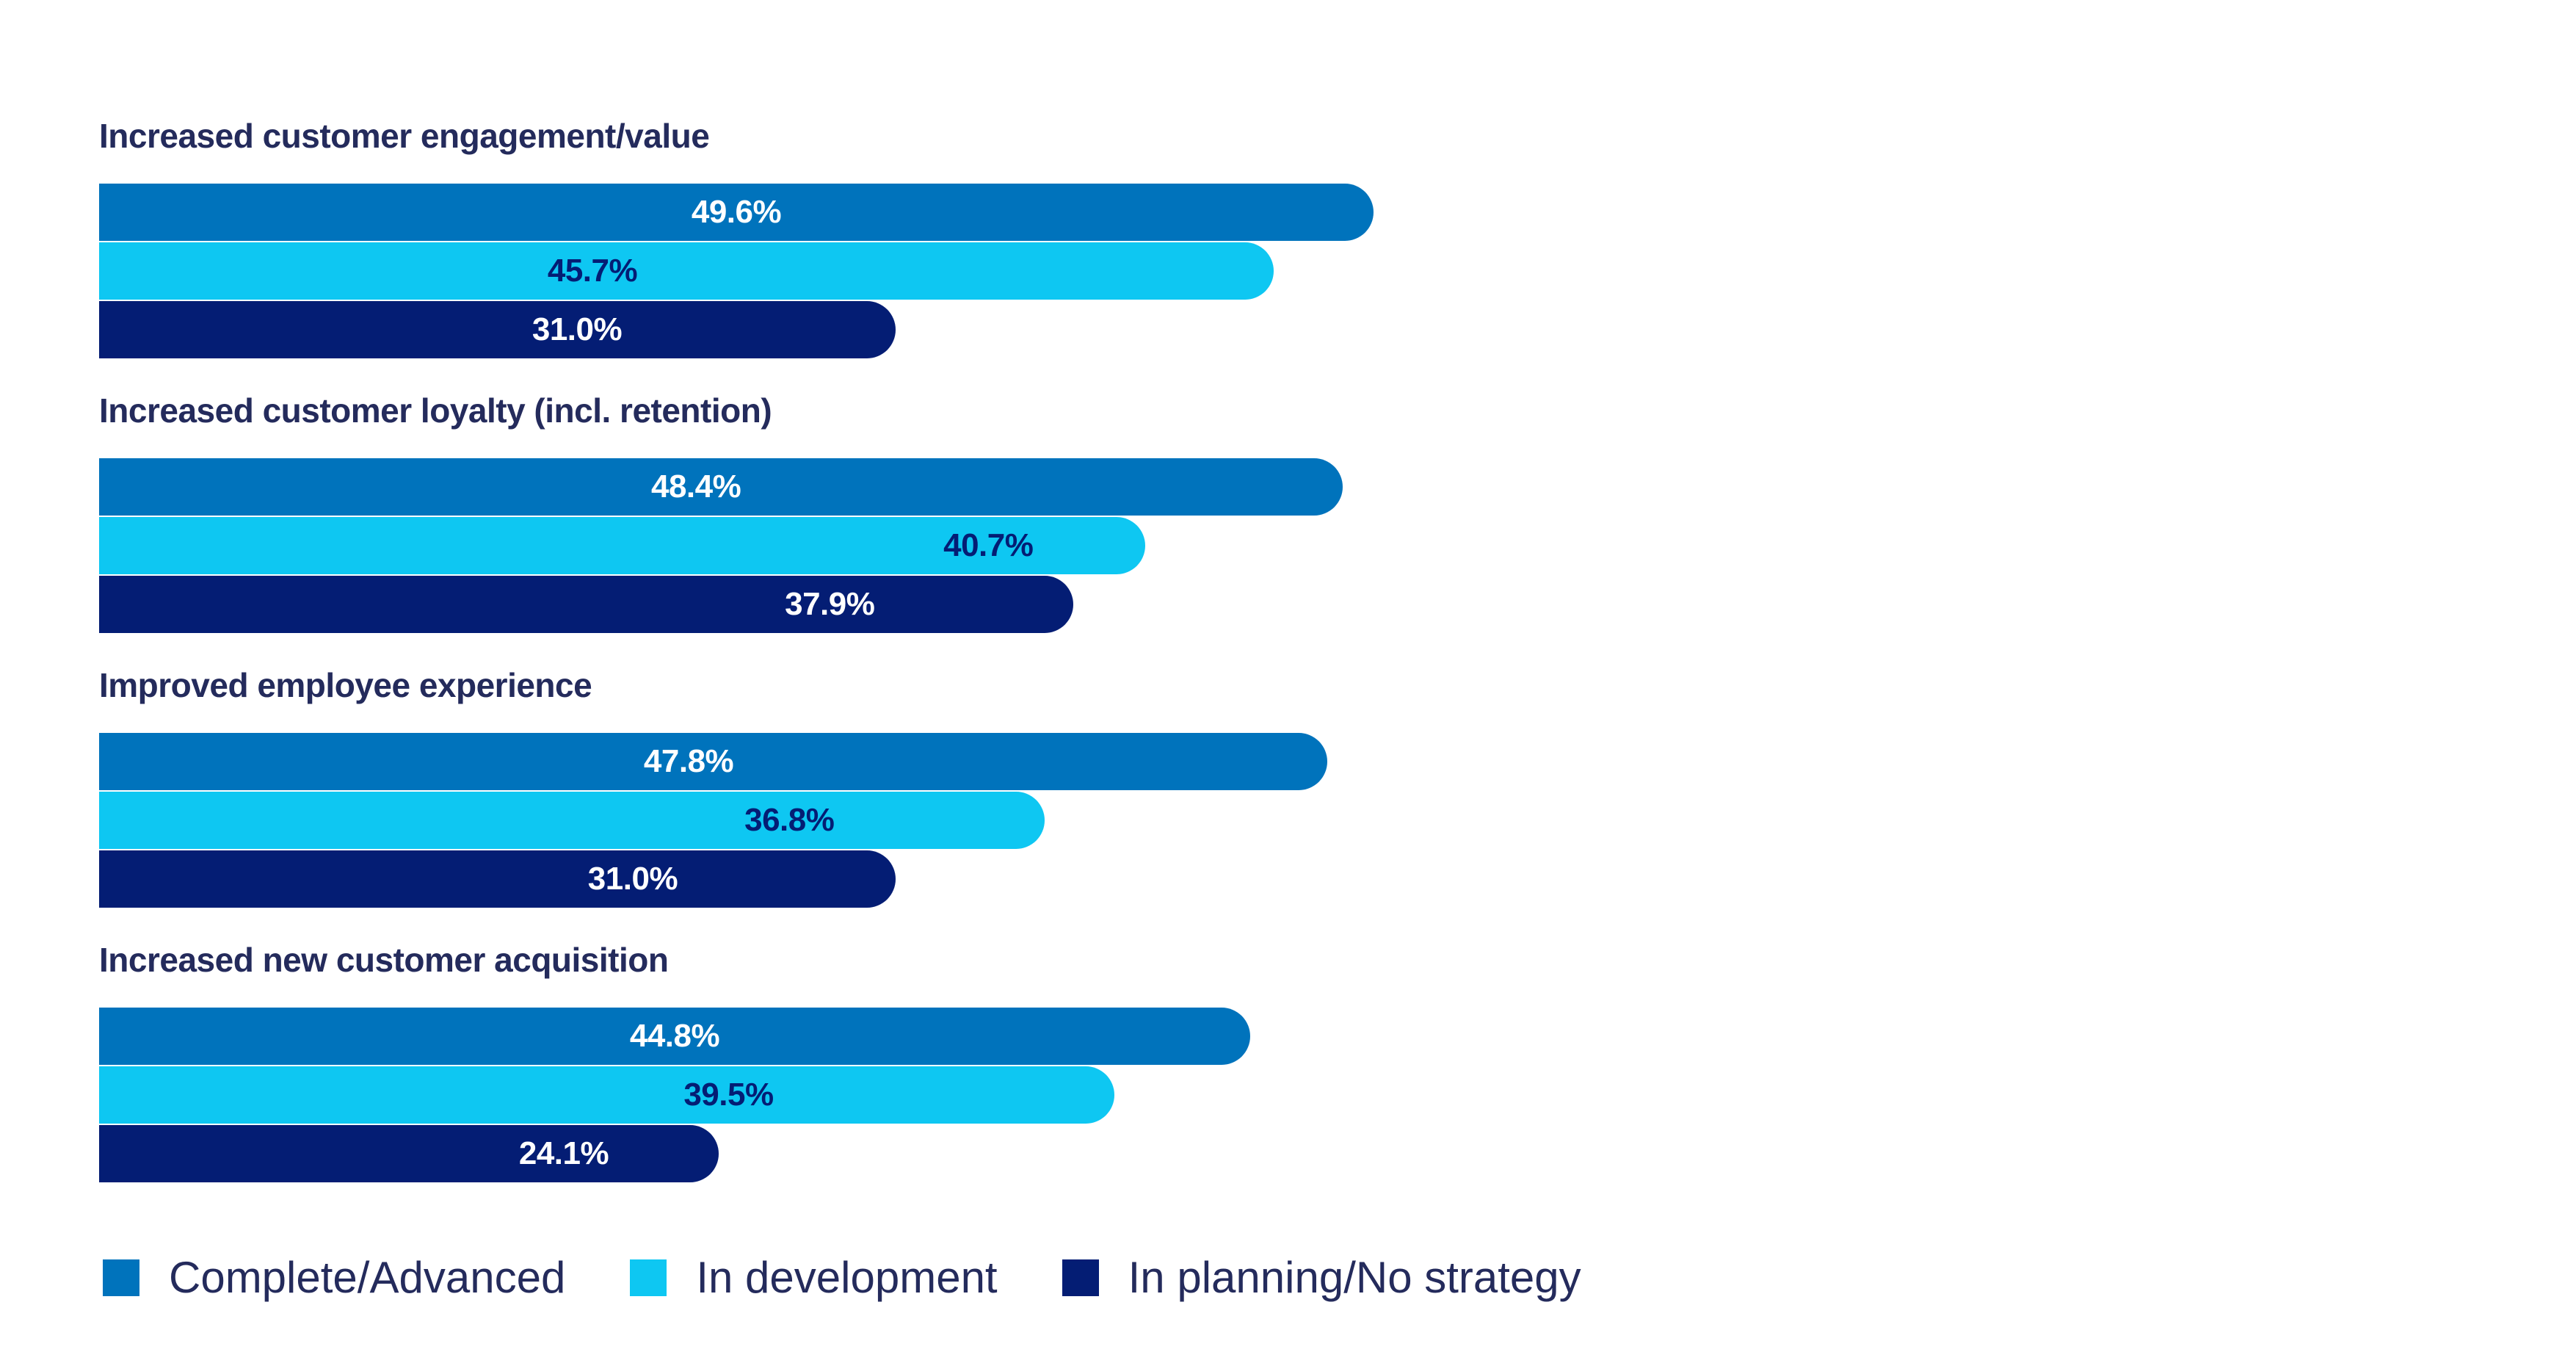  What do you see at coordinates (830, 604) in the screenshot?
I see `bar-value-label: 37.9%` at bounding box center [830, 604].